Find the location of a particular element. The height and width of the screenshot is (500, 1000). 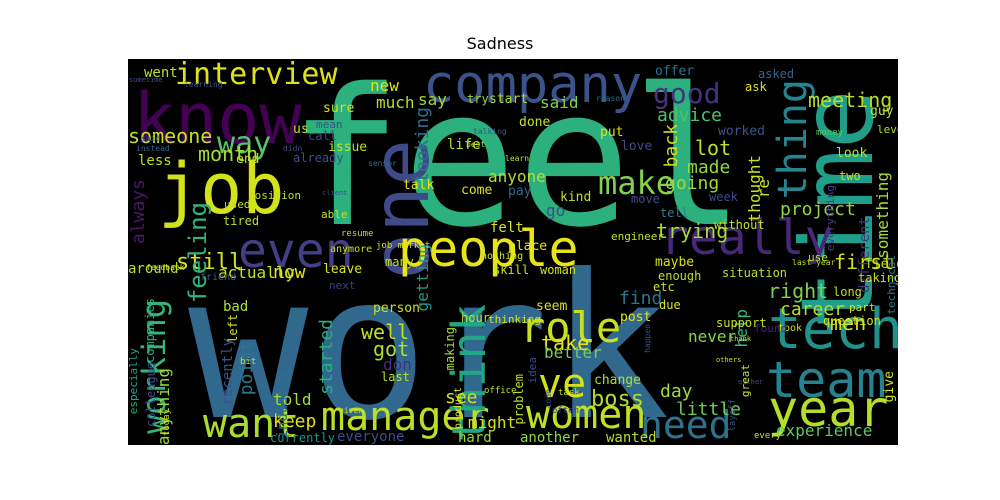

word-question: question is located at coordinates (852, 321).